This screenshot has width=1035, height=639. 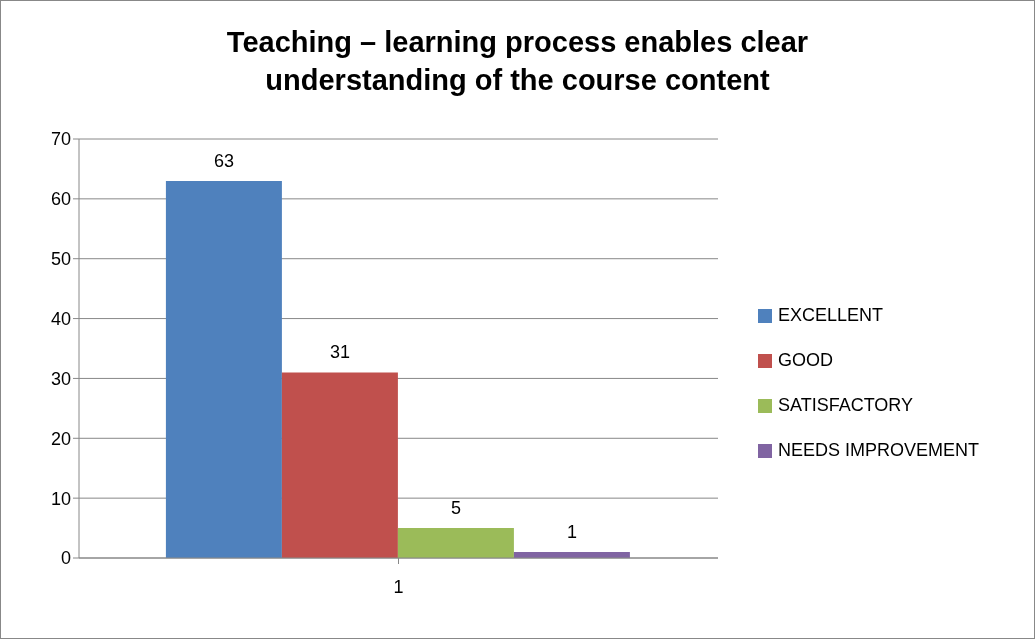 I want to click on data-label: 5, so click(x=455, y=508).